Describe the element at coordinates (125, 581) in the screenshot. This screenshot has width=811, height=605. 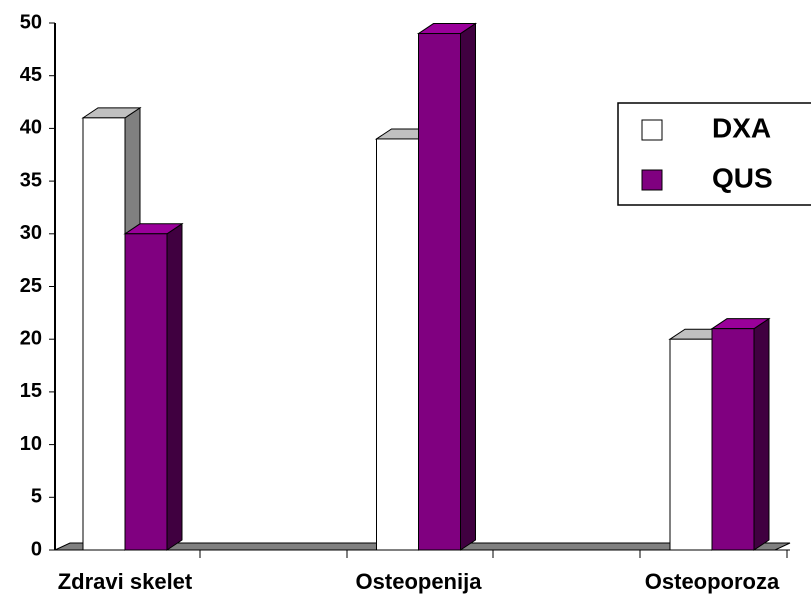
I see `x-tick-label: Zdravi skelet` at that location.